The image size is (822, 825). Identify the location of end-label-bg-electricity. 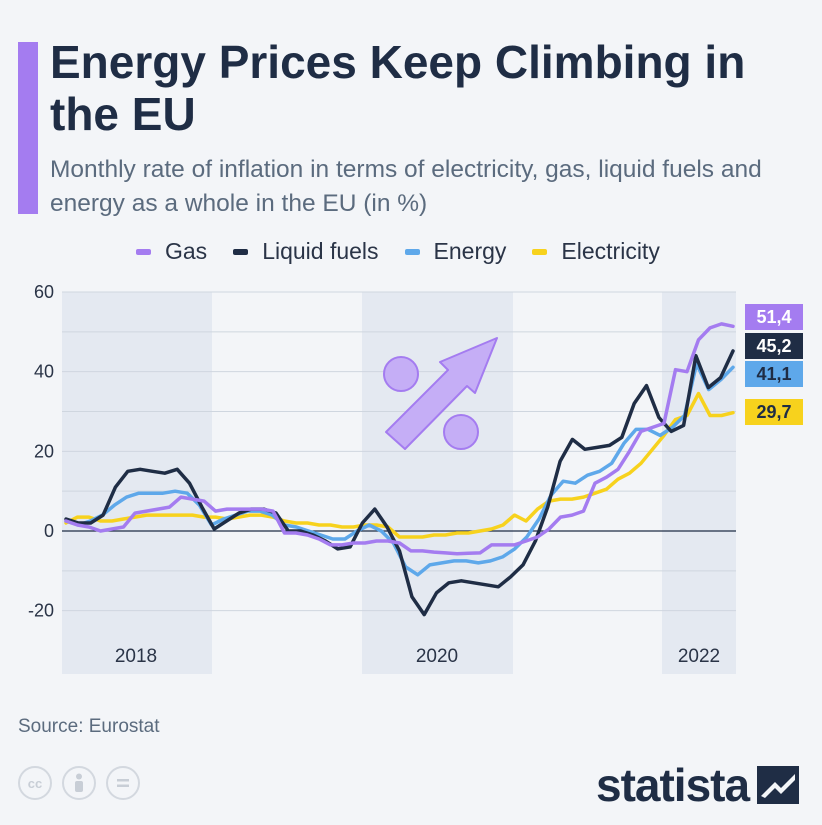
(774, 412).